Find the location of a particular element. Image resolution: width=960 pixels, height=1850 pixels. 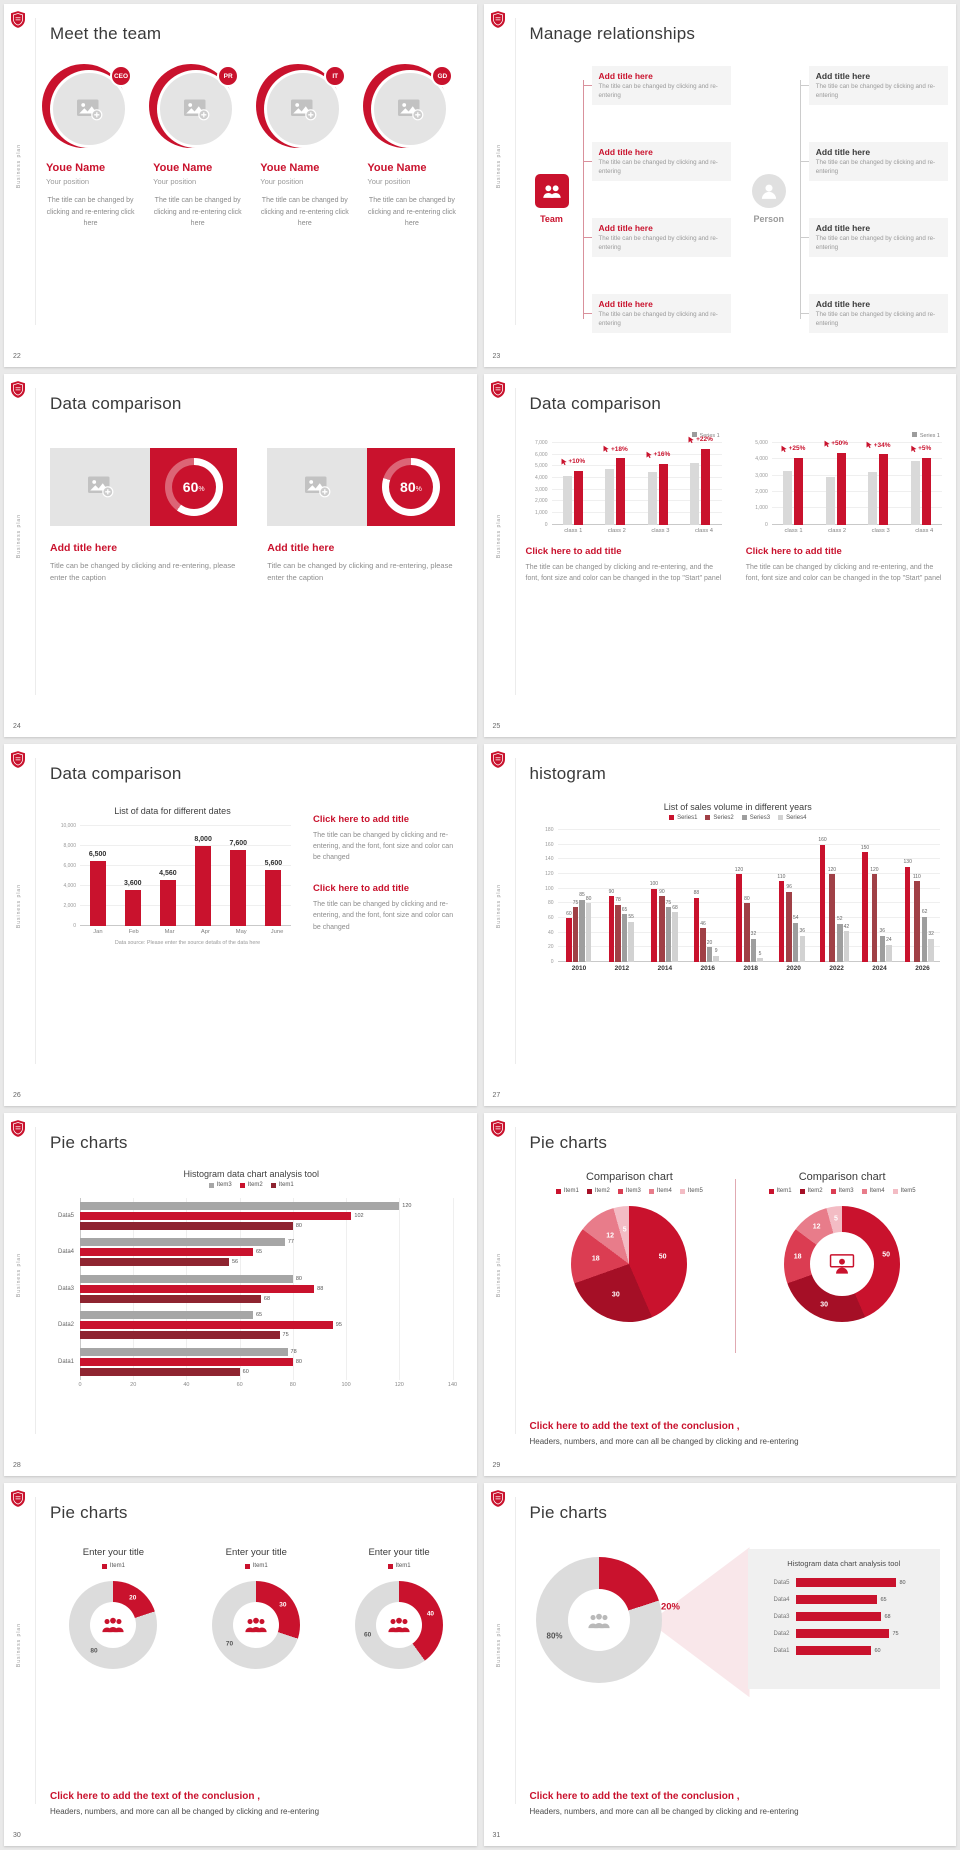

link-title: Click here to add title is located at coordinates (361, 819).